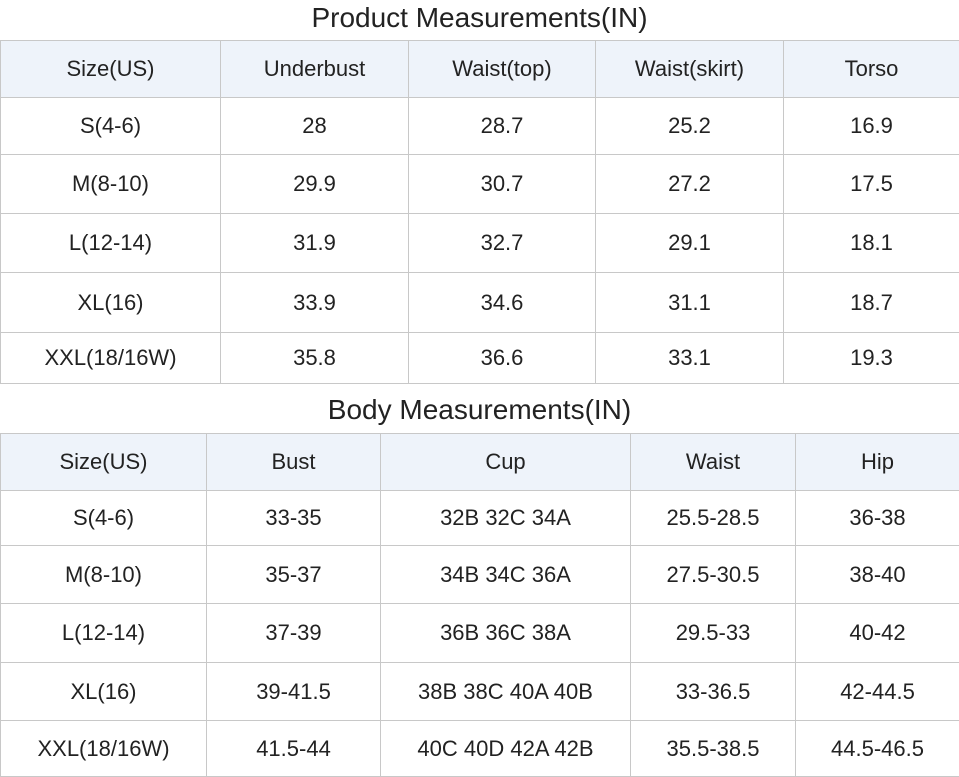  What do you see at coordinates (315, 243) in the screenshot?
I see `cell: 31.9` at bounding box center [315, 243].